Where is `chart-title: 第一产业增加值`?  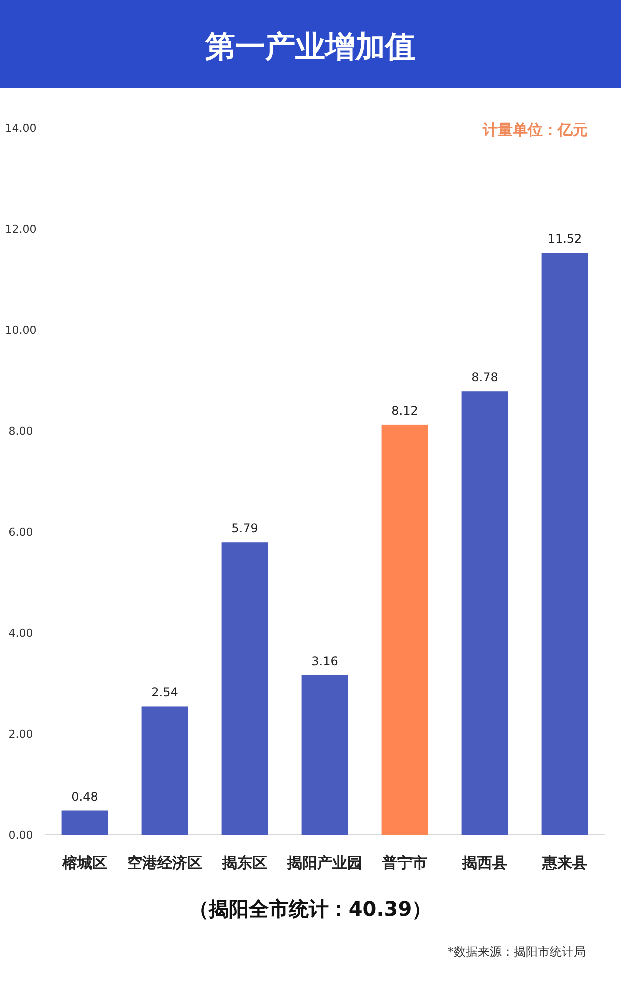
chart-title: 第一产业增加值 is located at coordinates (310, 47).